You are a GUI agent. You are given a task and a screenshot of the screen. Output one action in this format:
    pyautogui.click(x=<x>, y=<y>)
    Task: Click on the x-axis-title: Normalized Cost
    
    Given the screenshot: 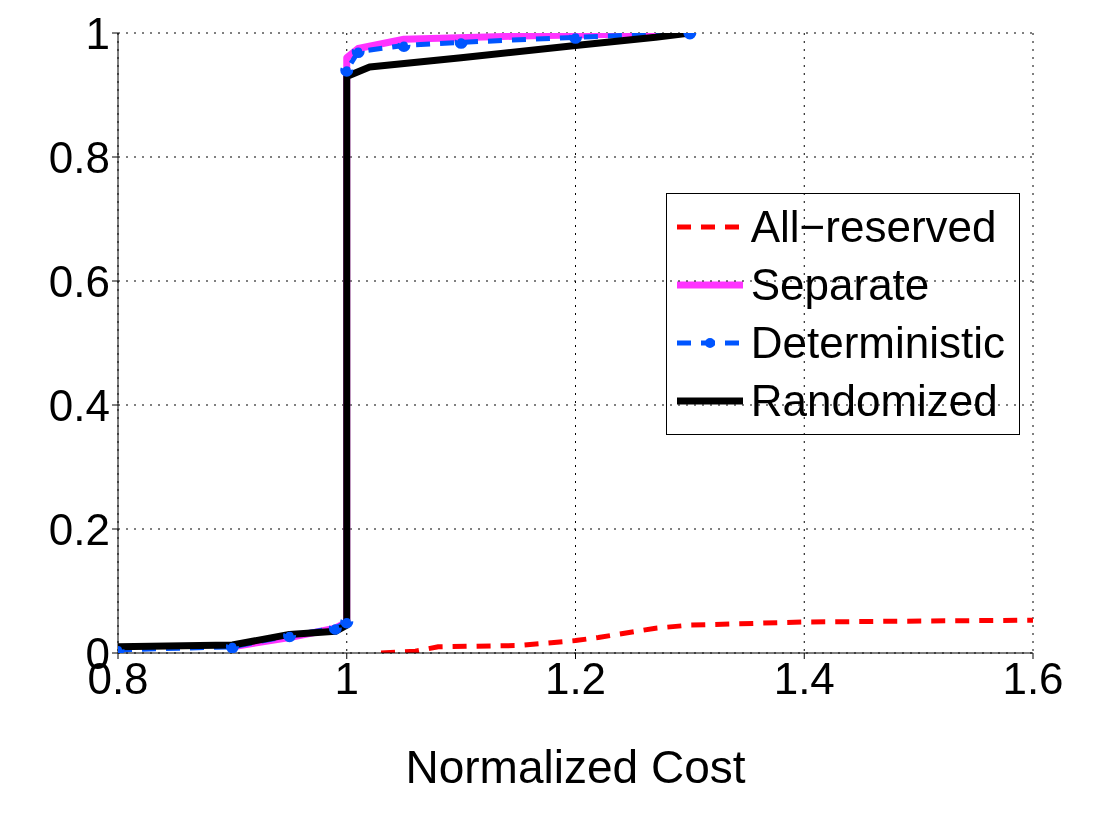 What is the action you would take?
    pyautogui.click(x=575, y=767)
    